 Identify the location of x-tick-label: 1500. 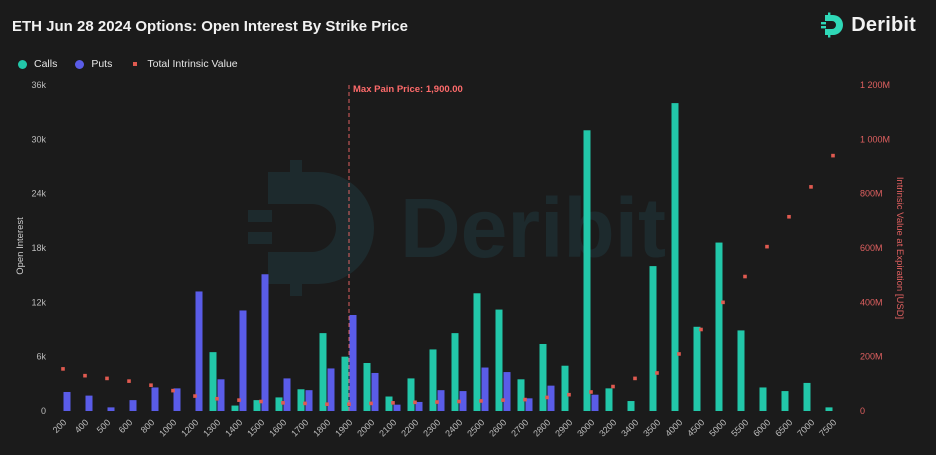
(255, 427).